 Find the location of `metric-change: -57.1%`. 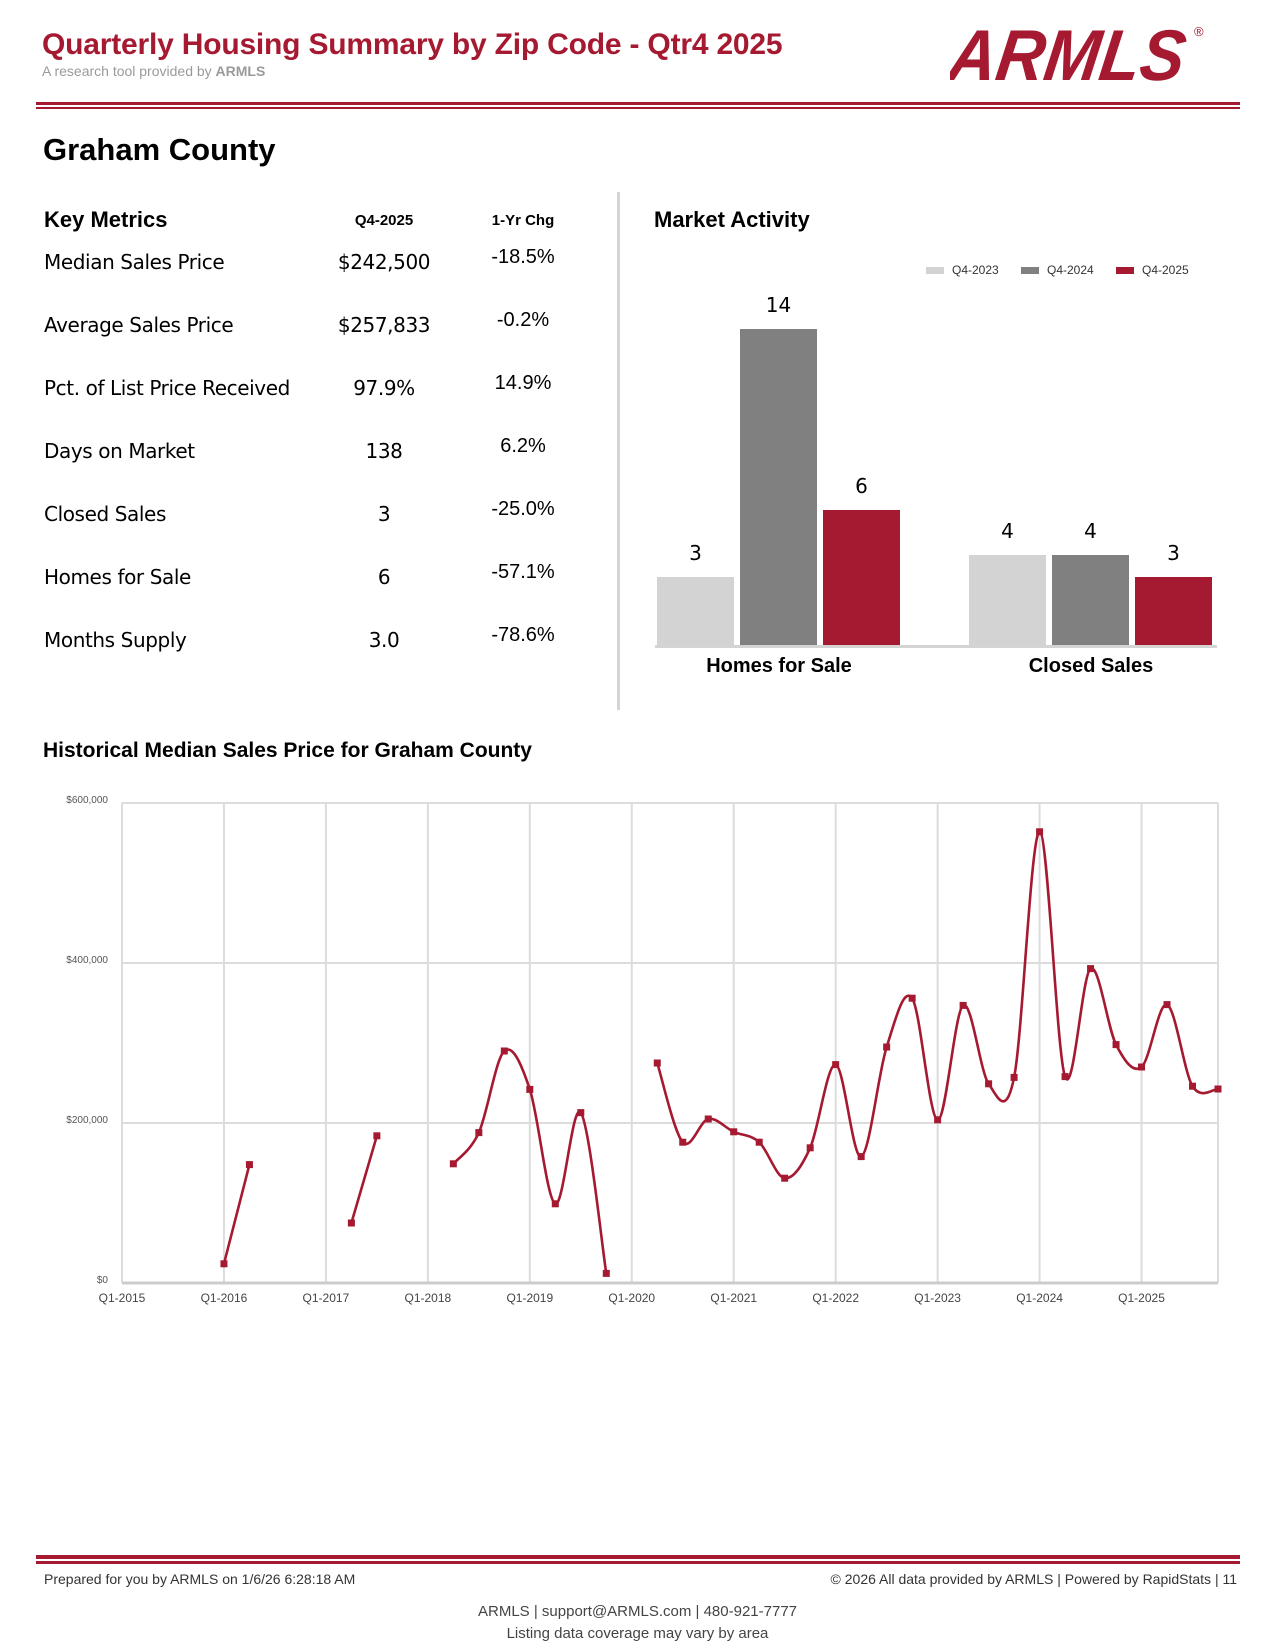

metric-change: -57.1% is located at coordinates (523, 572).